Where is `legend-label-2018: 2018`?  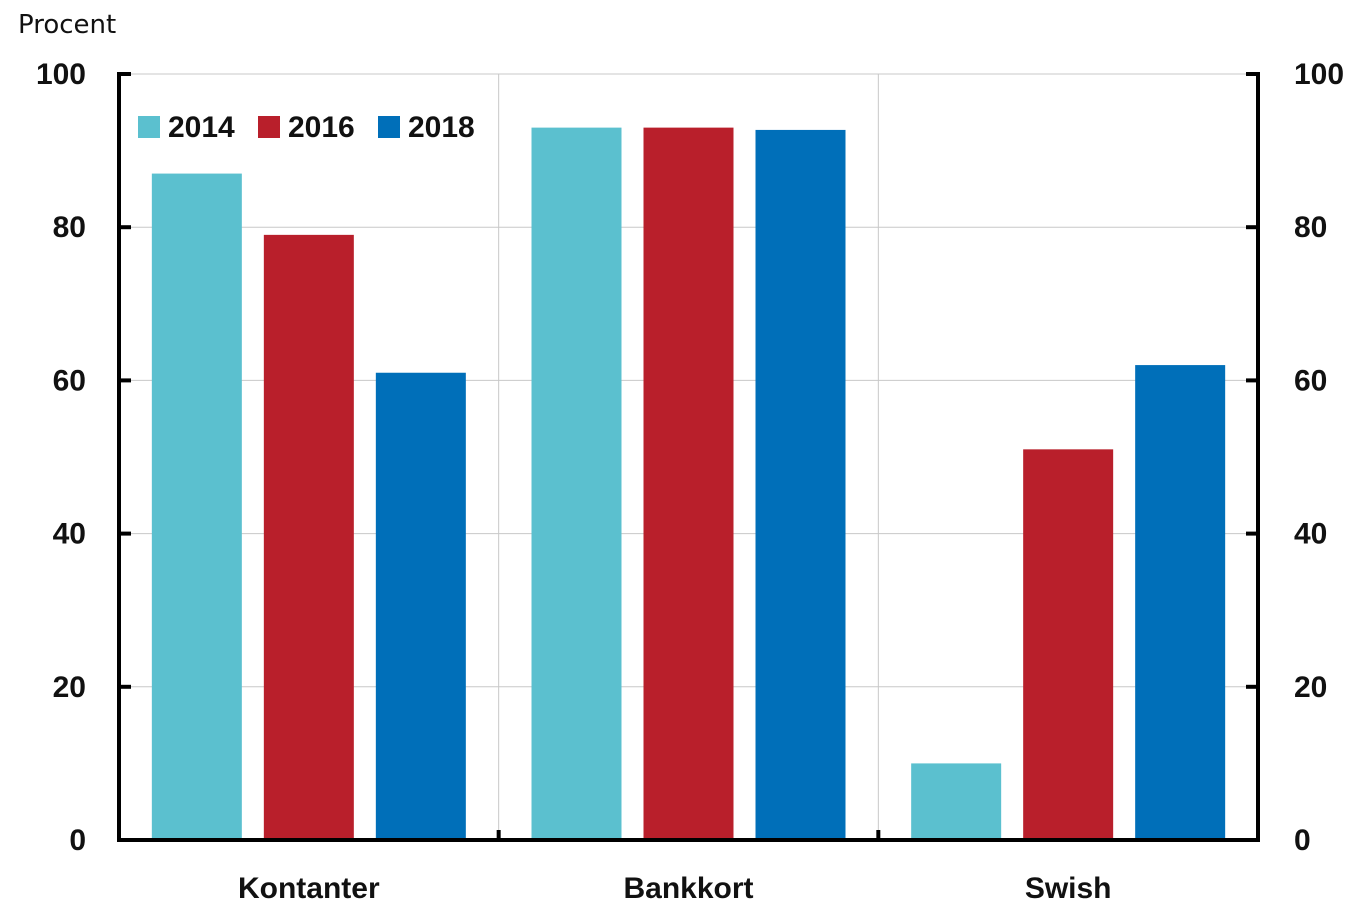
legend-label-2018: 2018 is located at coordinates (441, 127).